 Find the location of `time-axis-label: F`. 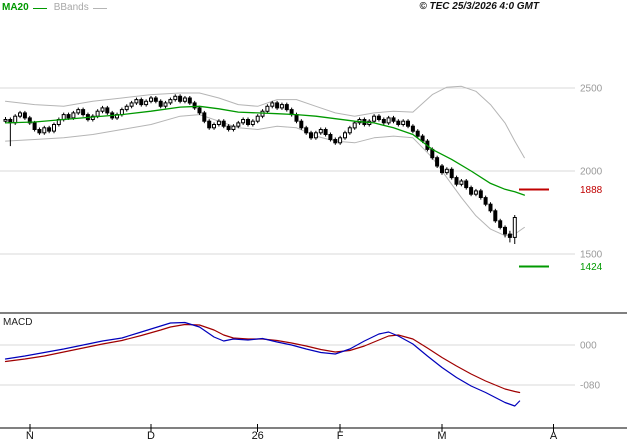

time-axis-label: F is located at coordinates (340, 435).